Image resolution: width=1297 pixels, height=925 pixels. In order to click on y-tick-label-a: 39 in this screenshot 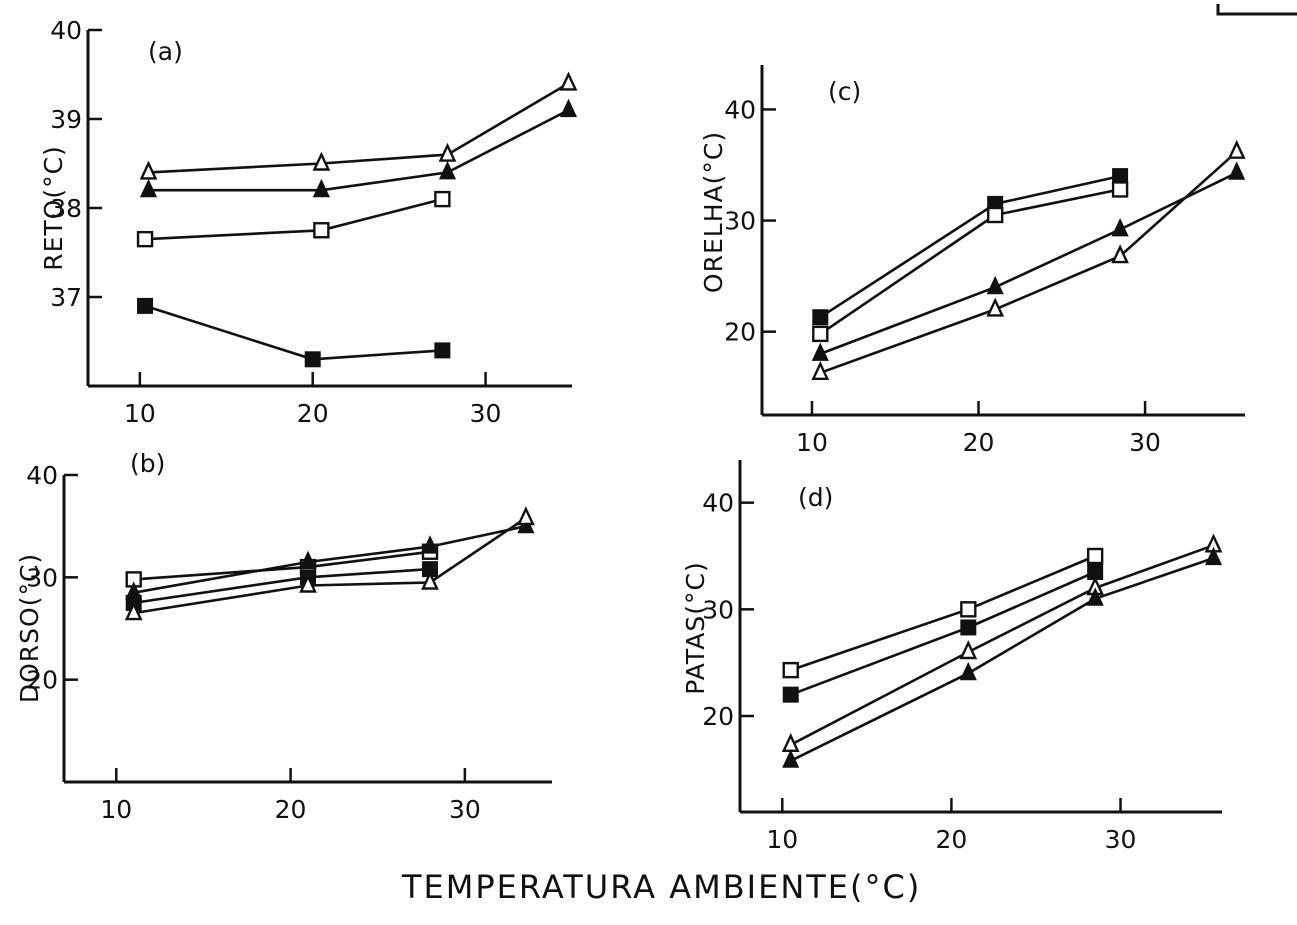, I will do `click(66, 119)`.